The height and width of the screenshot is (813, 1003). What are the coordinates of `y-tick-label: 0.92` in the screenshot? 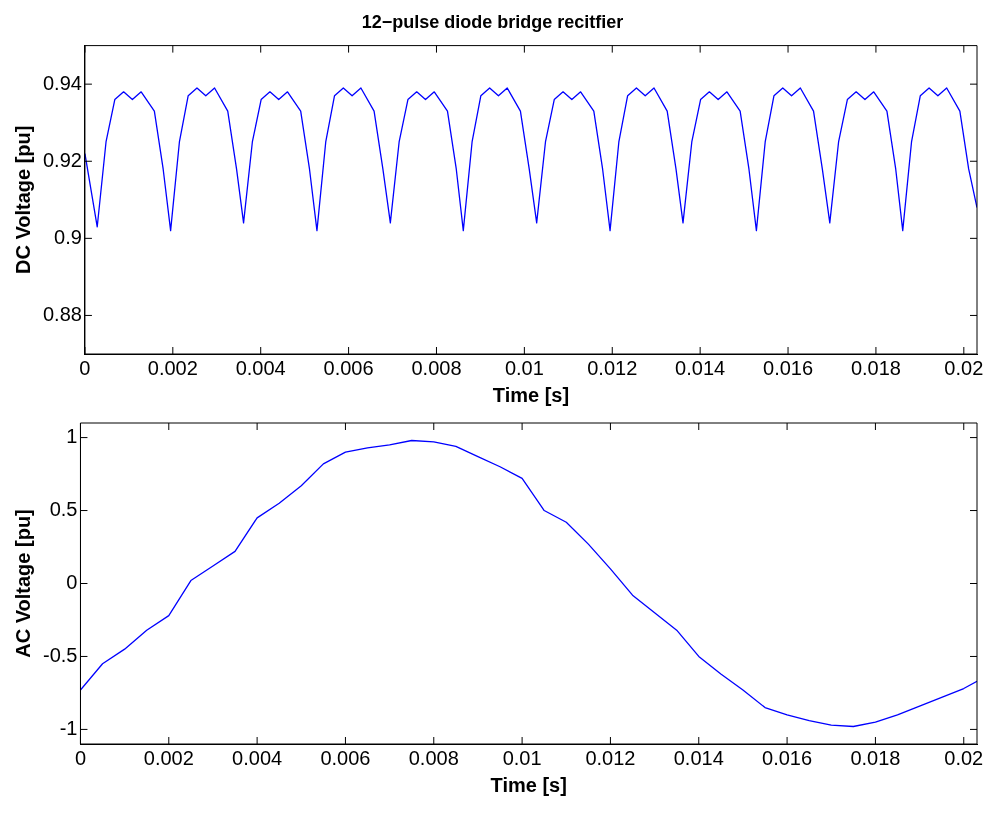 It's located at (62, 159).